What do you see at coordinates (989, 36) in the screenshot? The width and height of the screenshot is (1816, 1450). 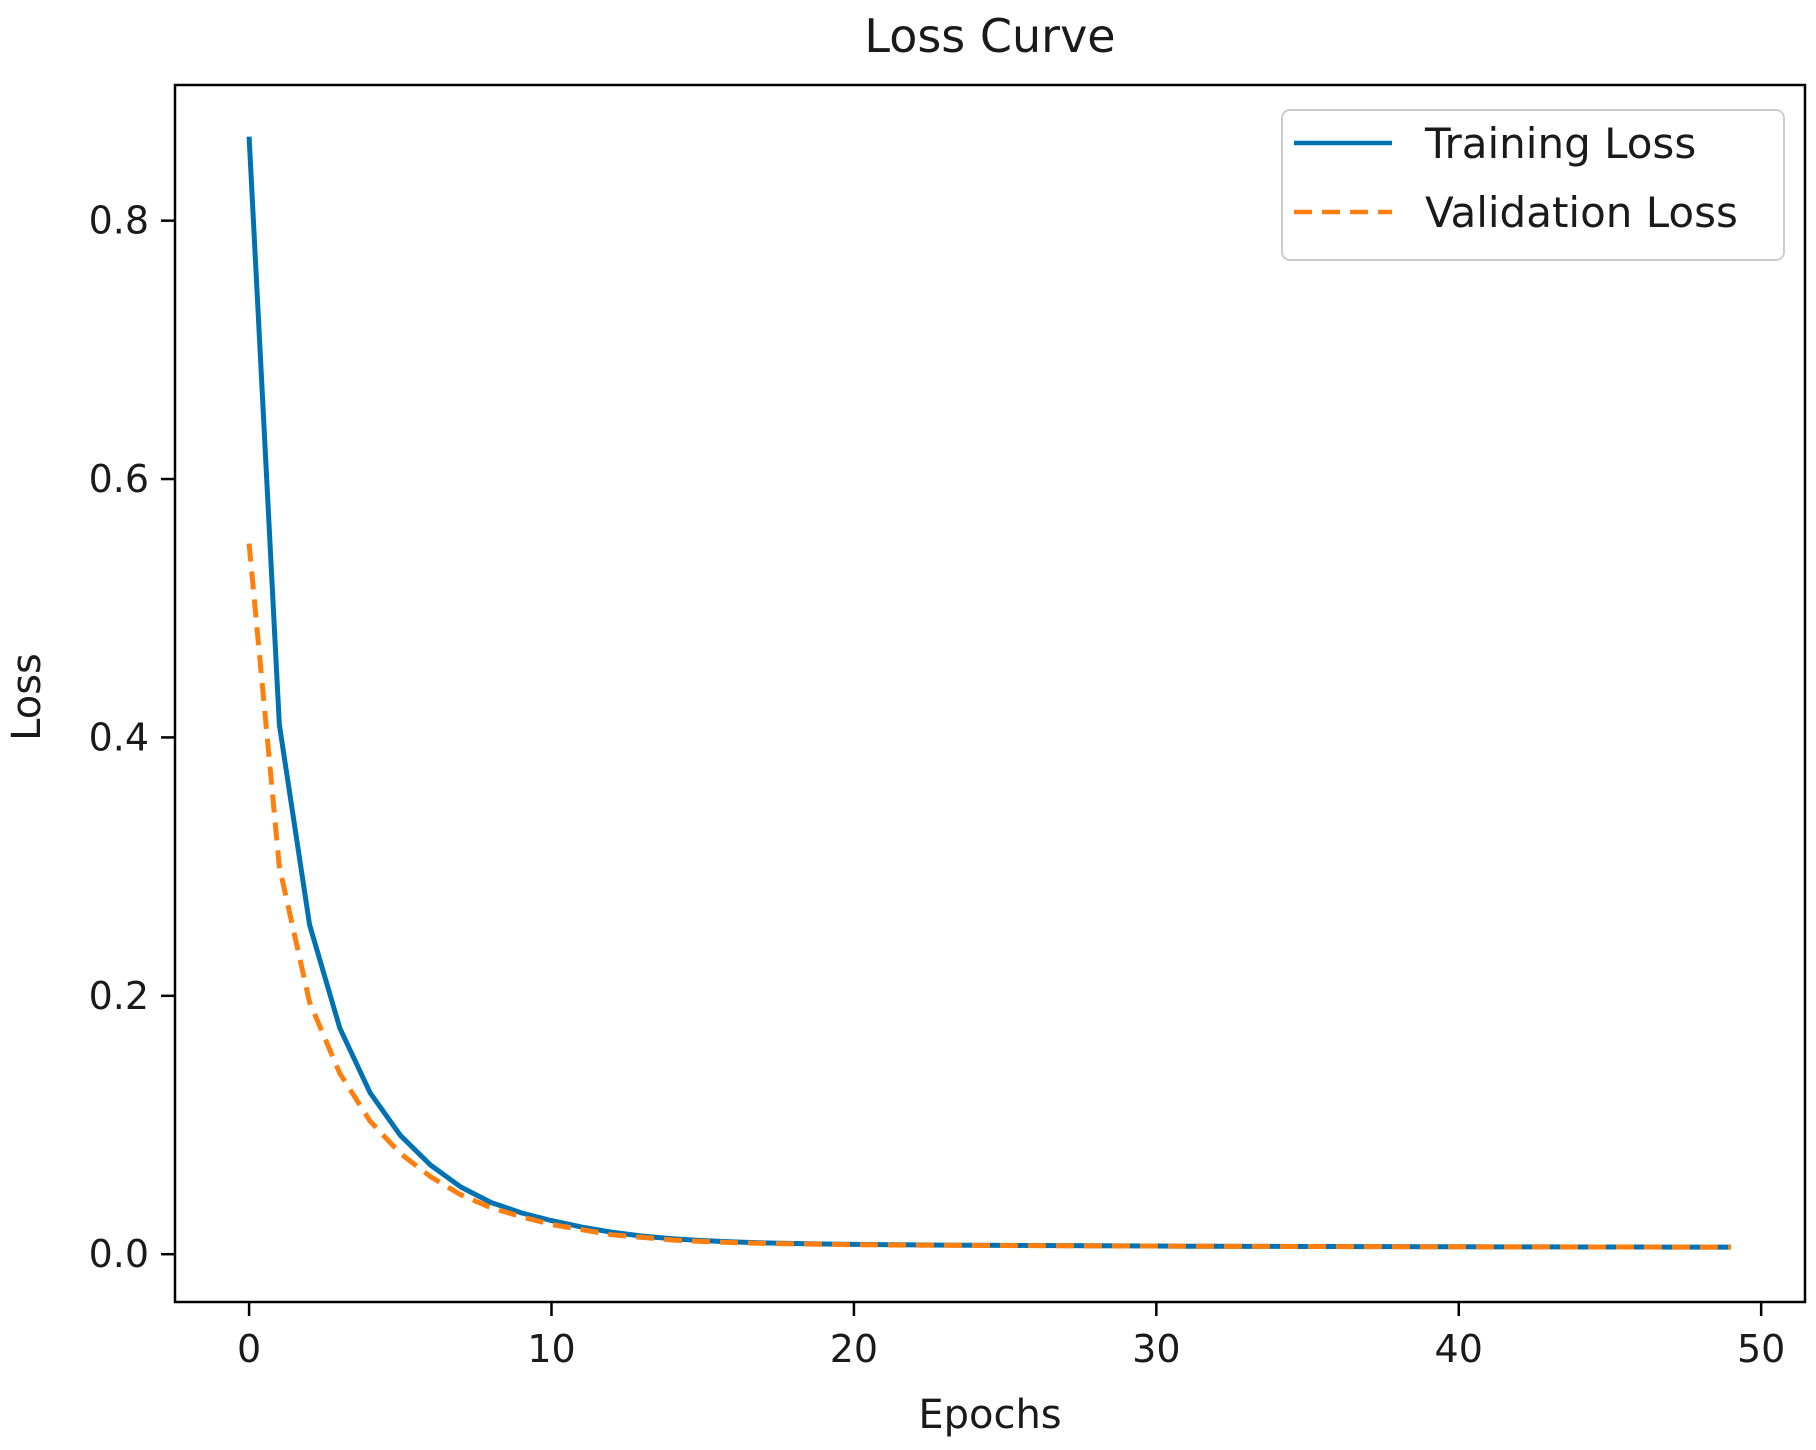 I see `chart-title: Loss Curve` at bounding box center [989, 36].